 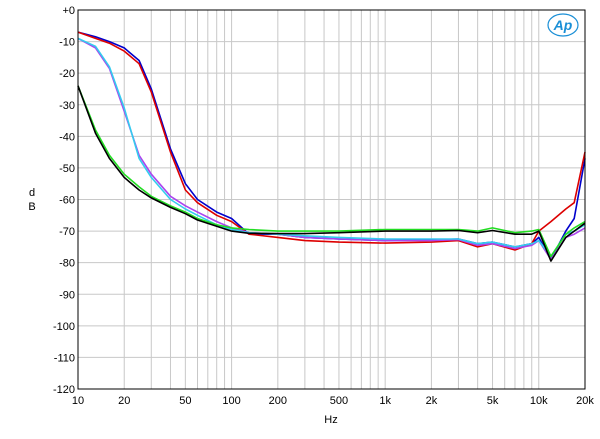 What do you see at coordinates (231, 401) in the screenshot?
I see `x-tick-label: 100` at bounding box center [231, 401].